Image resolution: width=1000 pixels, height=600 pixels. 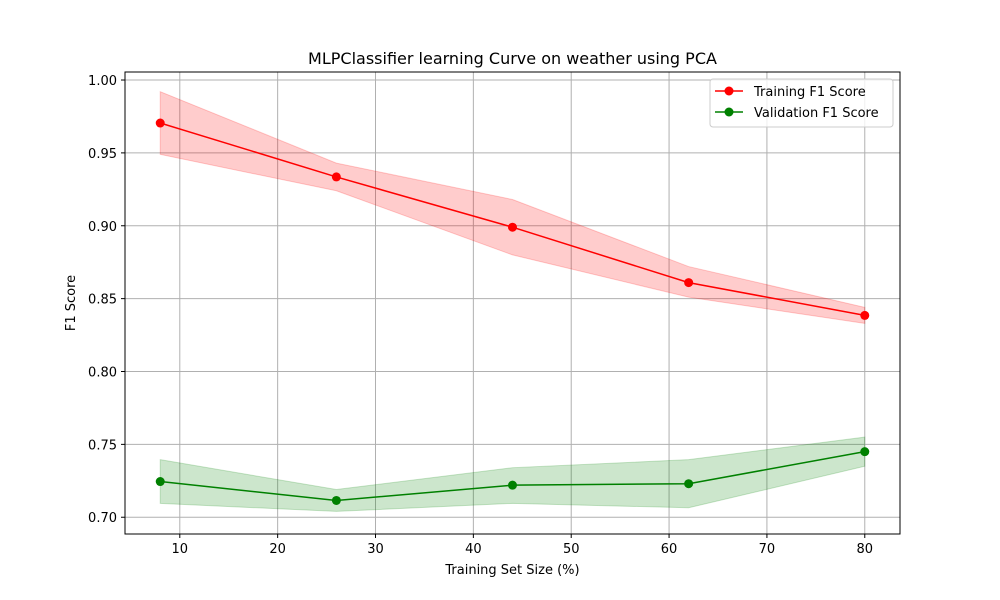 What do you see at coordinates (669, 549) in the screenshot?
I see `x-tick-label: 60` at bounding box center [669, 549].